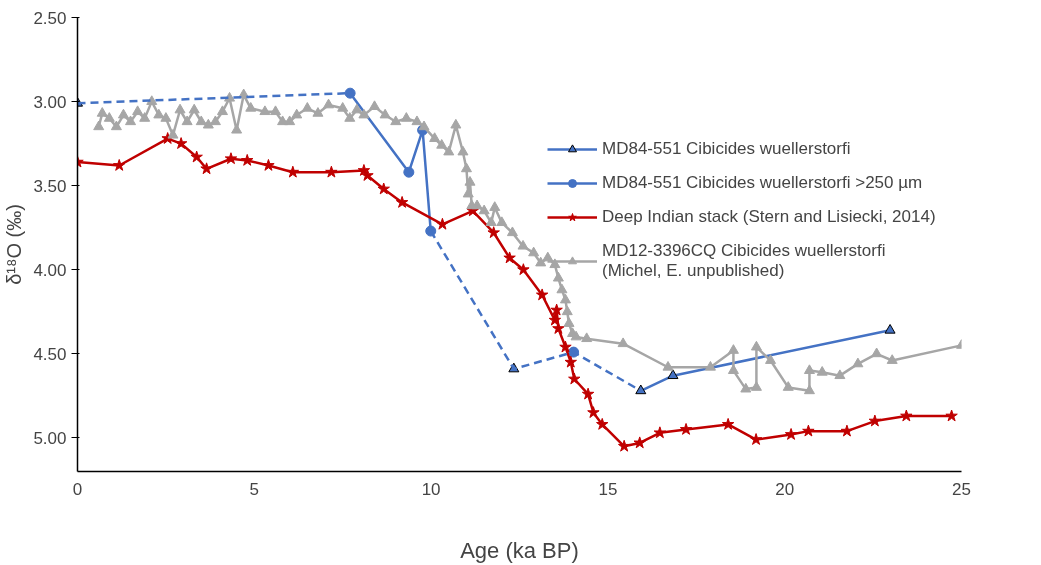 This screenshot has height=565, width=1041. What do you see at coordinates (50, 270) in the screenshot?
I see `y-tick-label: 4.00` at bounding box center [50, 270].